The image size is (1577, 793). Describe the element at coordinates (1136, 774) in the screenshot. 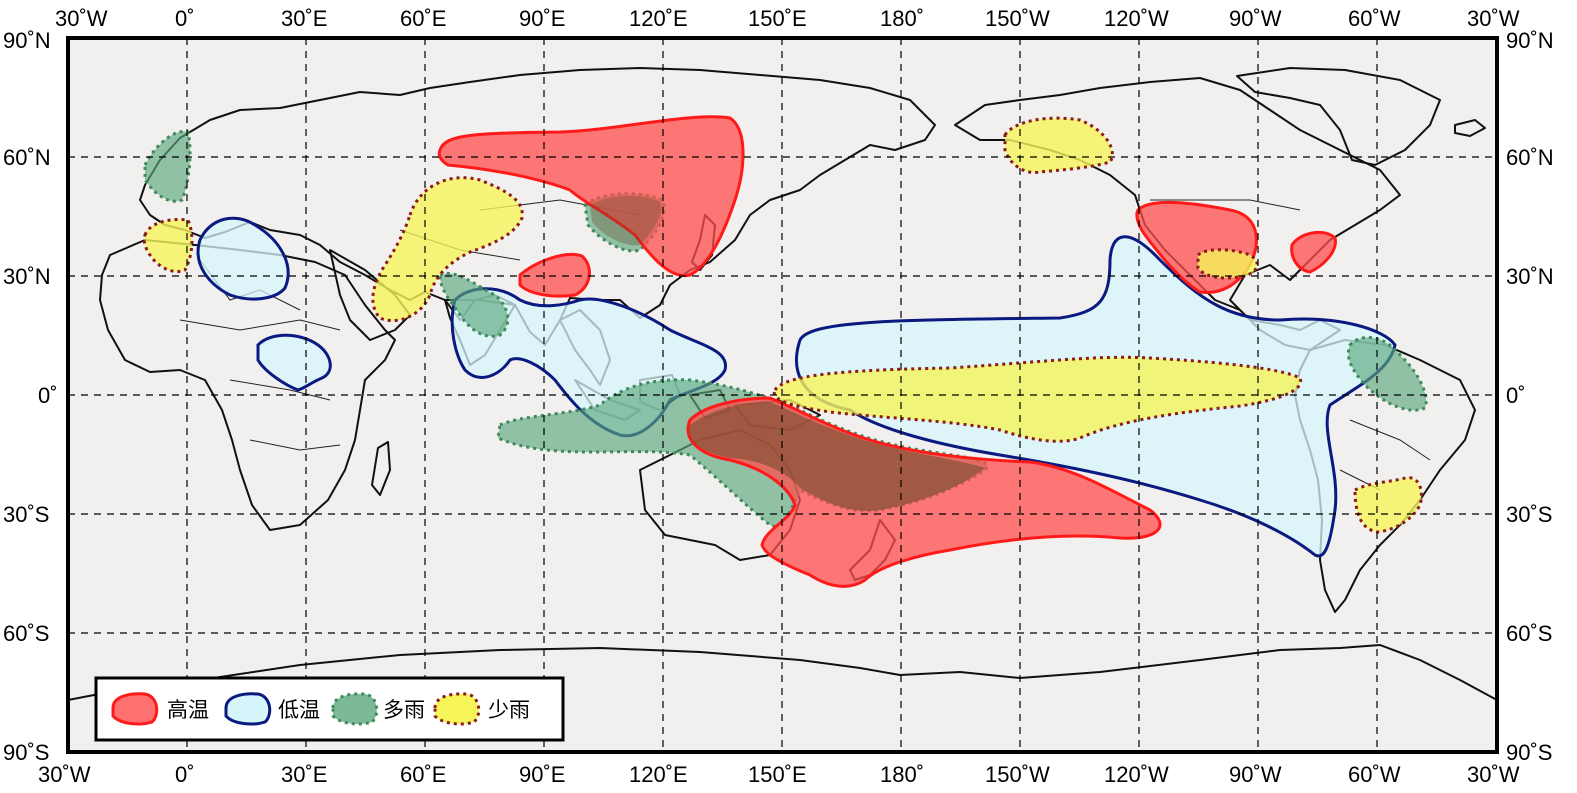

I see `bottom-tick-label: 120˚W` at that location.